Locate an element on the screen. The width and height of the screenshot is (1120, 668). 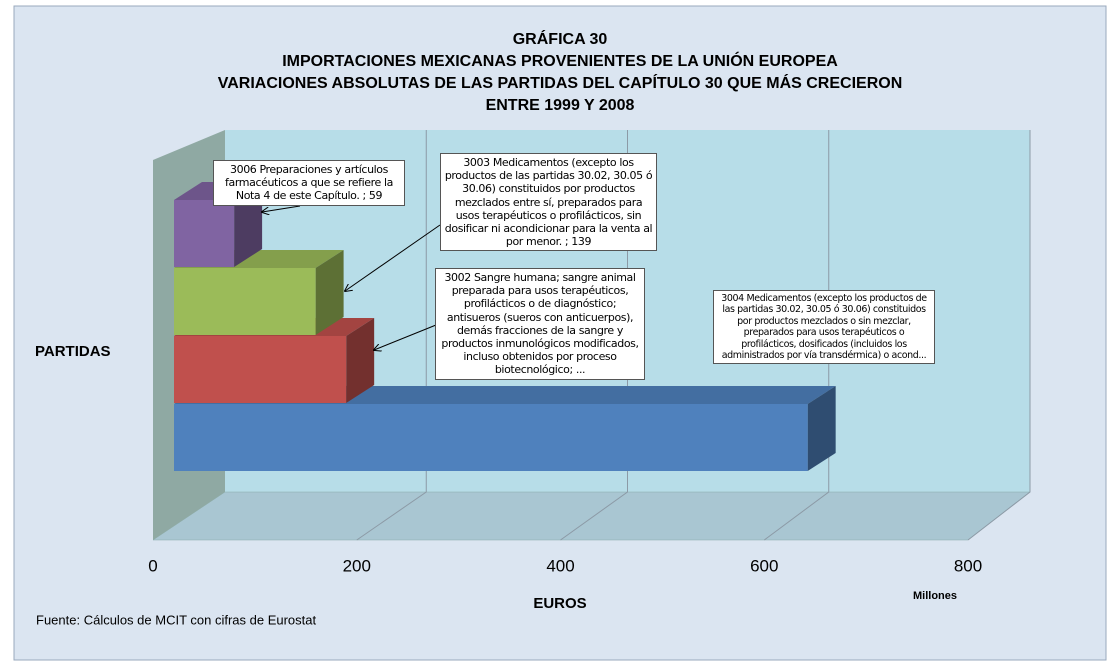
chart-title: GRÁFICA 30 is located at coordinates (560, 38).